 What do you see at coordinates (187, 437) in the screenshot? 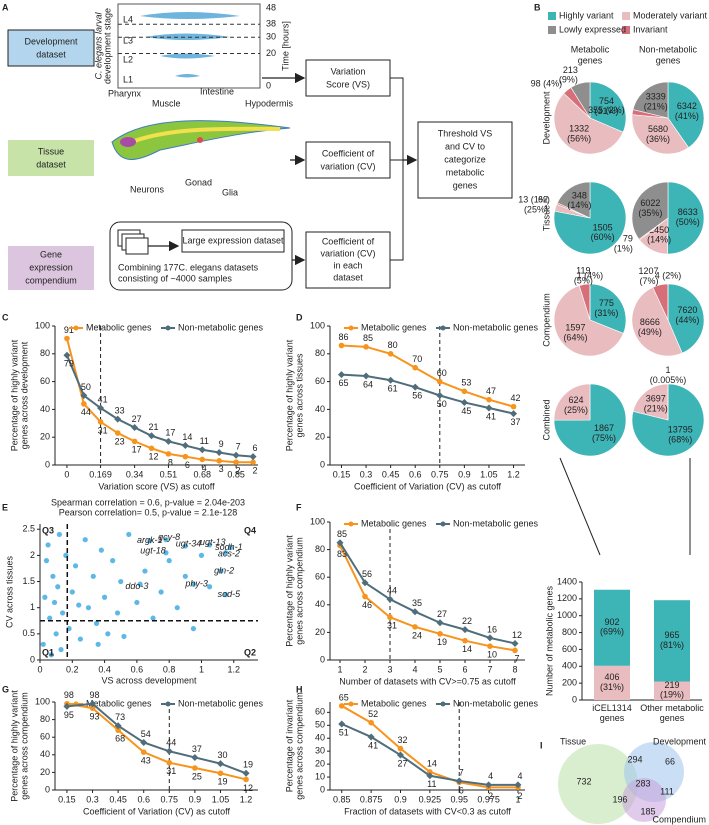
I see `data-label: 14` at bounding box center [187, 437].